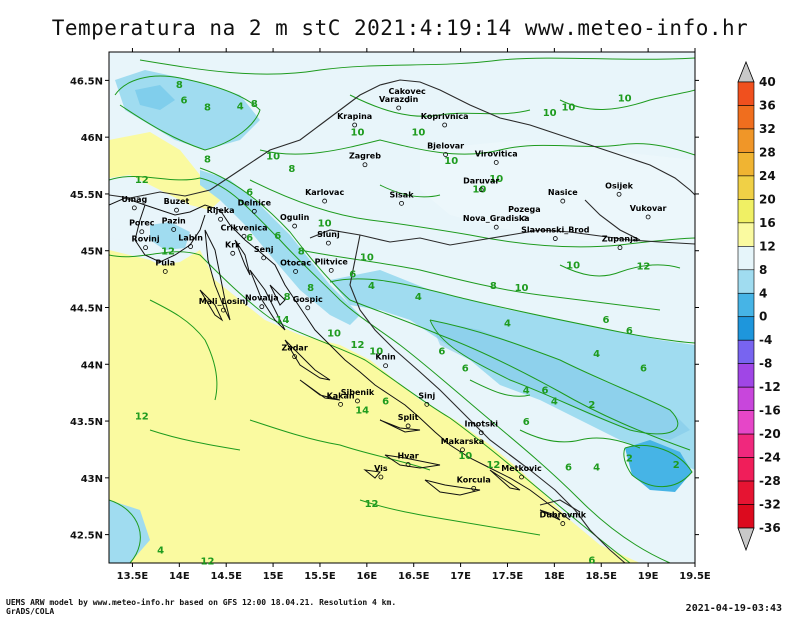 Image resolution: width=800 pixels, height=618 pixels. What do you see at coordinates (155, 97) in the screenshot?
I see `alpine-colder-core` at bounding box center [155, 97].